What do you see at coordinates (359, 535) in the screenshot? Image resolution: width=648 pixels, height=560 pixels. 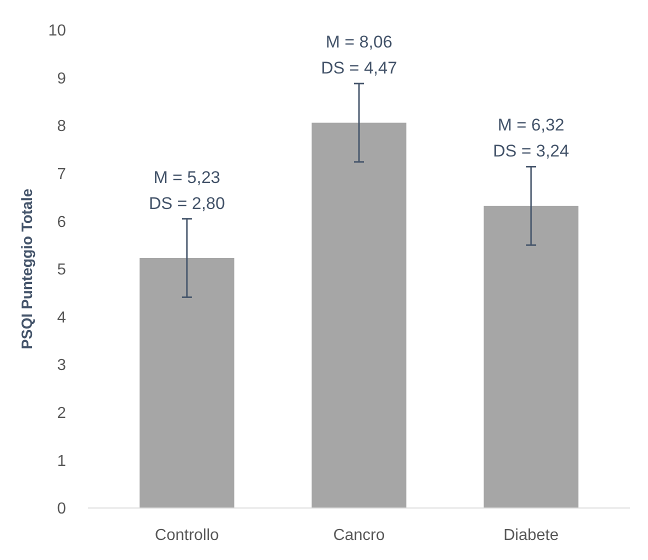 I see `x-tick-label: Cancro` at bounding box center [359, 535].